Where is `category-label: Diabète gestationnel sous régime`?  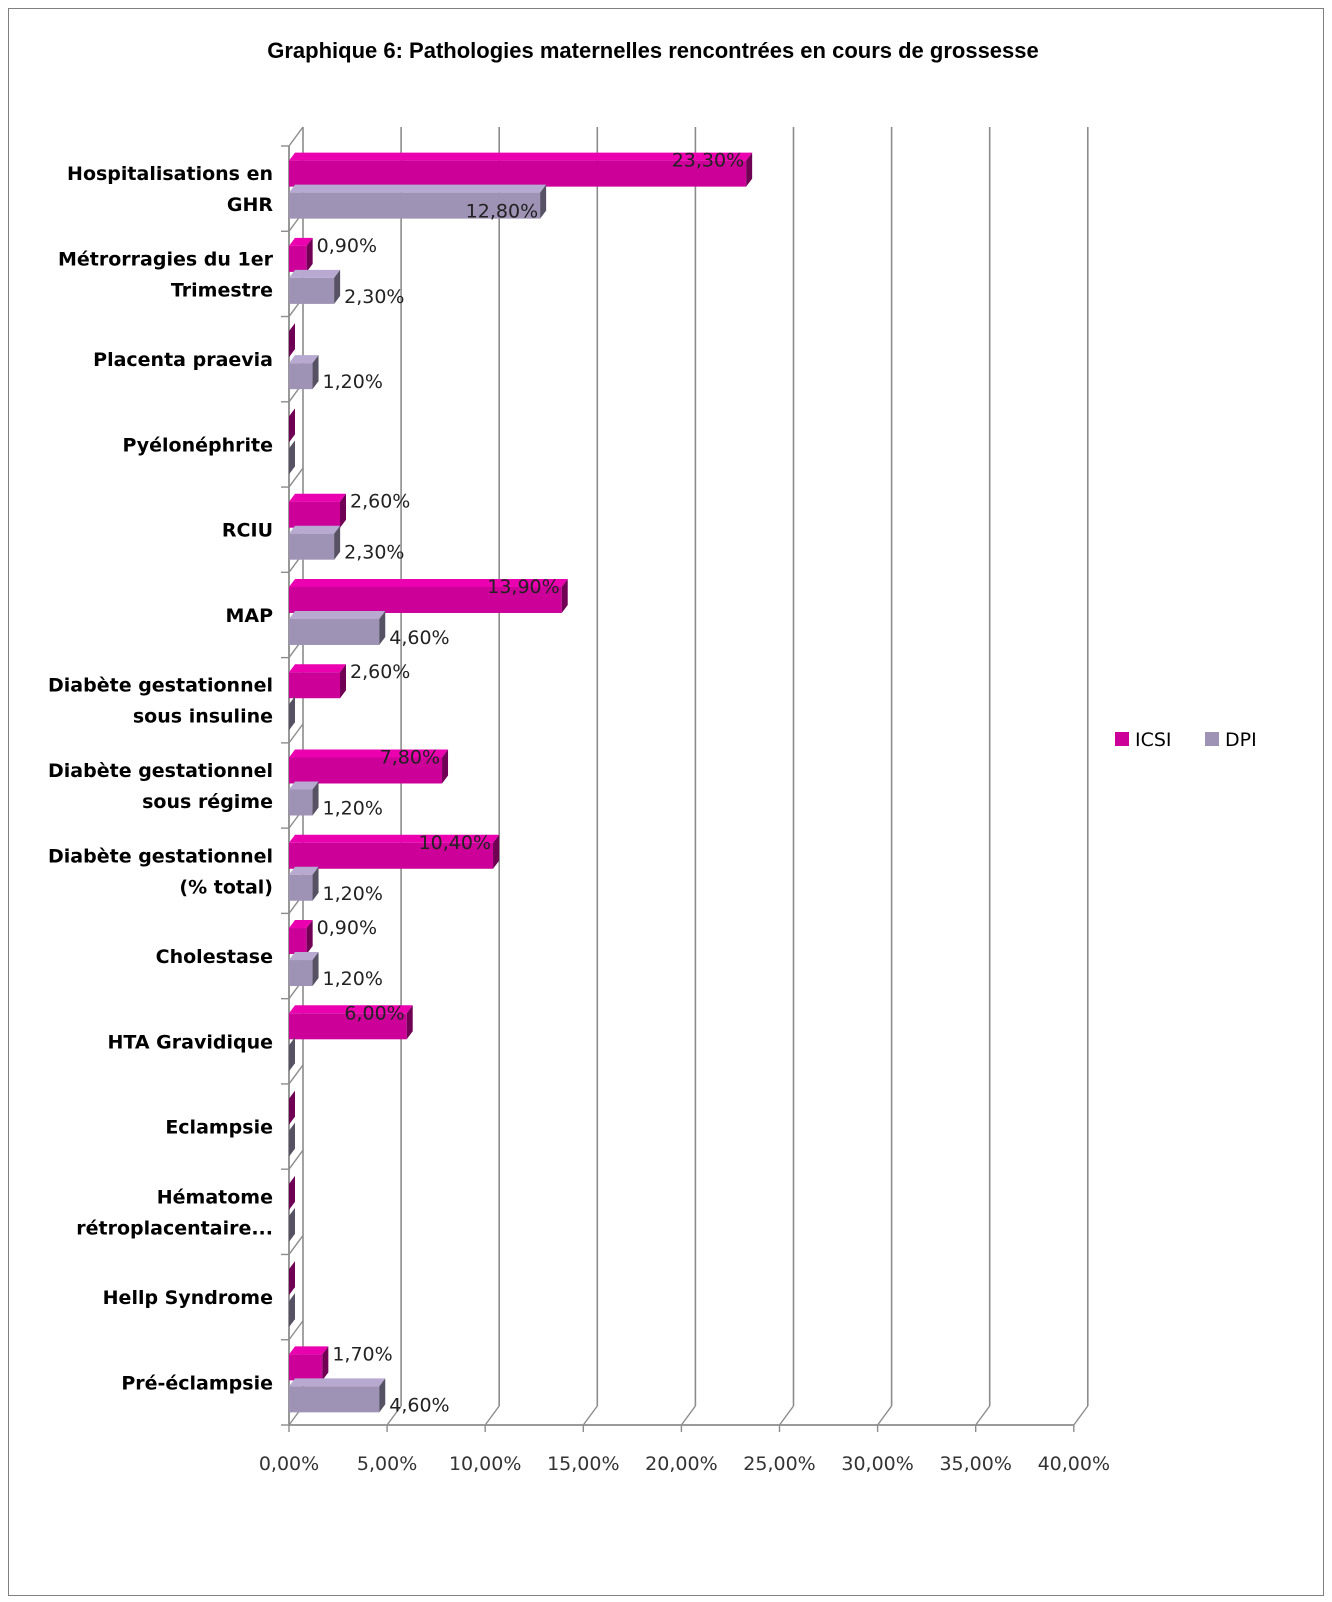
category-label: Diabète gestationnel sous régime is located at coordinates (160, 786).